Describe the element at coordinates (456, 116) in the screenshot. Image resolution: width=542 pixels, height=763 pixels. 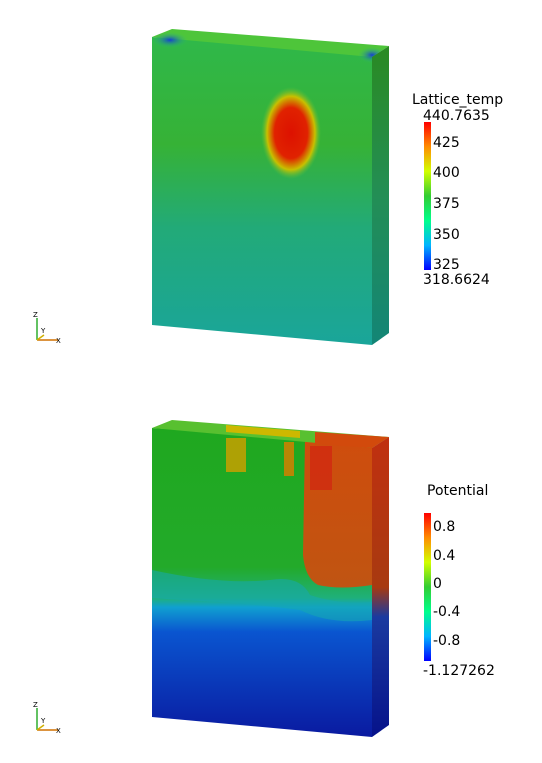
I see `colorbar-max: 440.7635` at that location.